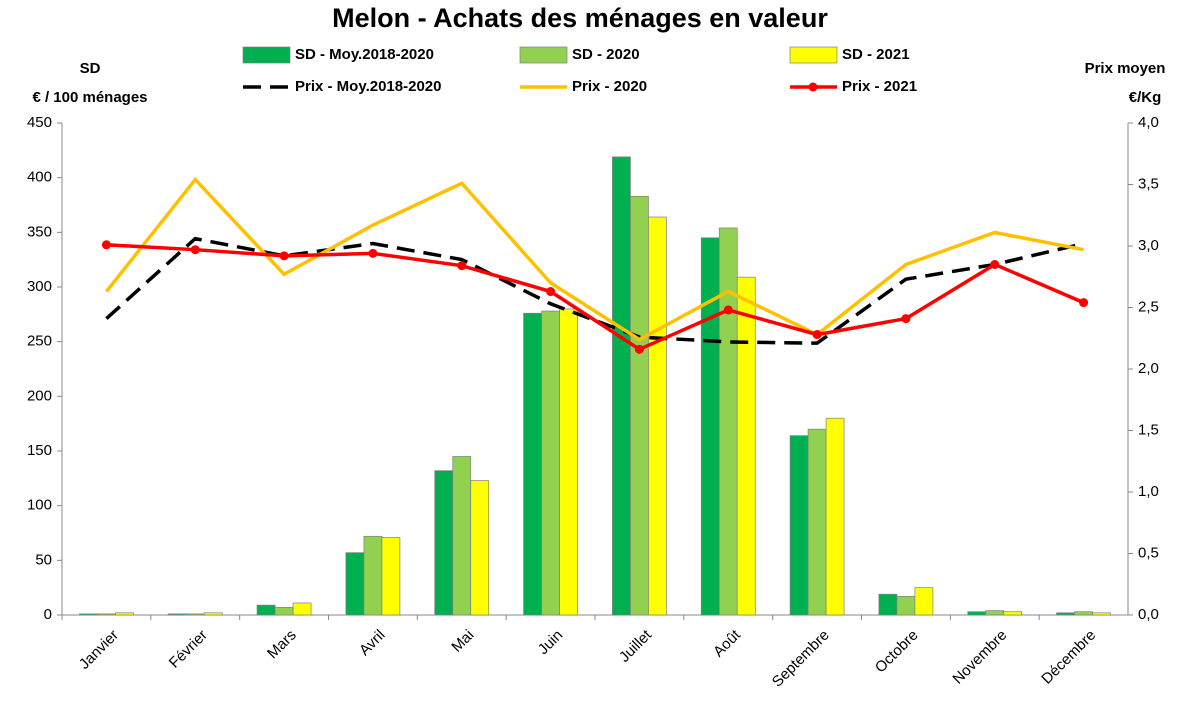  What do you see at coordinates (39, 341) in the screenshot?
I see `y-tick-label: 250` at bounding box center [39, 341].